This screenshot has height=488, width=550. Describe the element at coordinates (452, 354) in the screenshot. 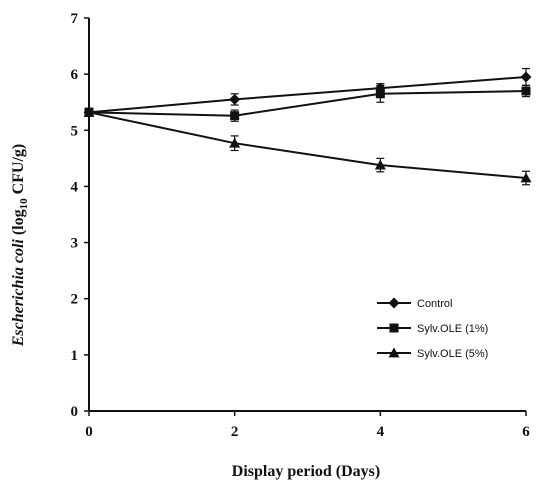

I see `legend-label: Sylv.OLE (5%)` at that location.